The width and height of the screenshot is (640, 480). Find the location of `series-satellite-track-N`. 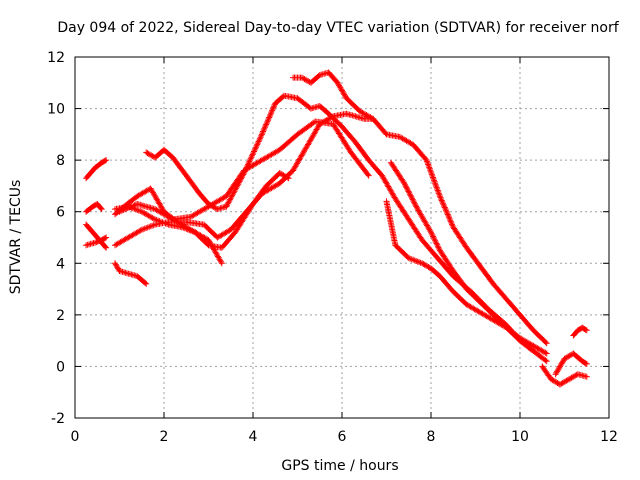

series-satellite-track-N is located at coordinates (460, 276).